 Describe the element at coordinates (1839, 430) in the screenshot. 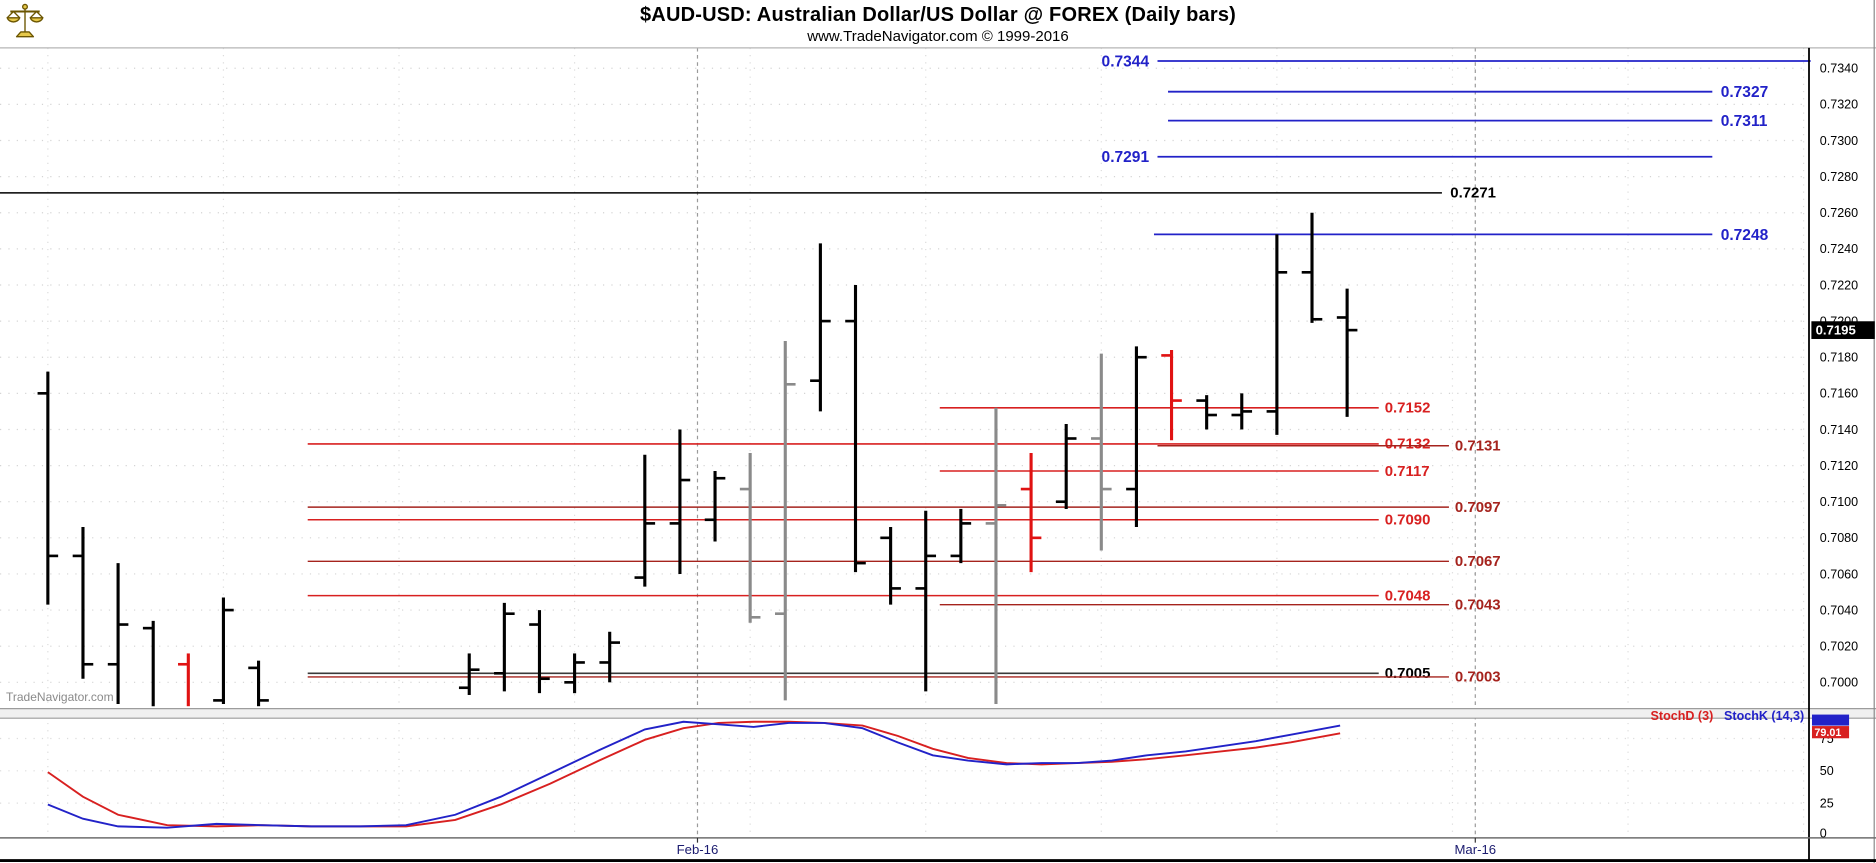

I see `price-tick-label: 0.7140` at that location.